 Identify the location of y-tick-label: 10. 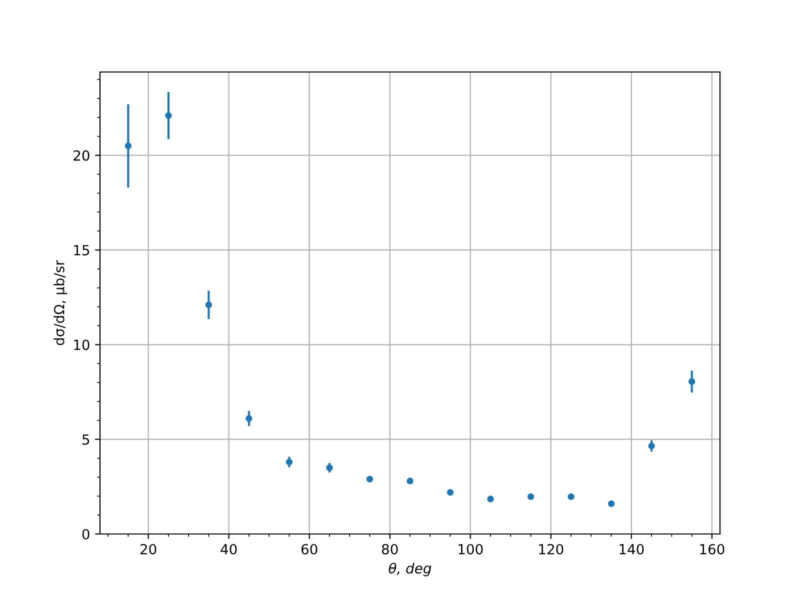
(82, 345).